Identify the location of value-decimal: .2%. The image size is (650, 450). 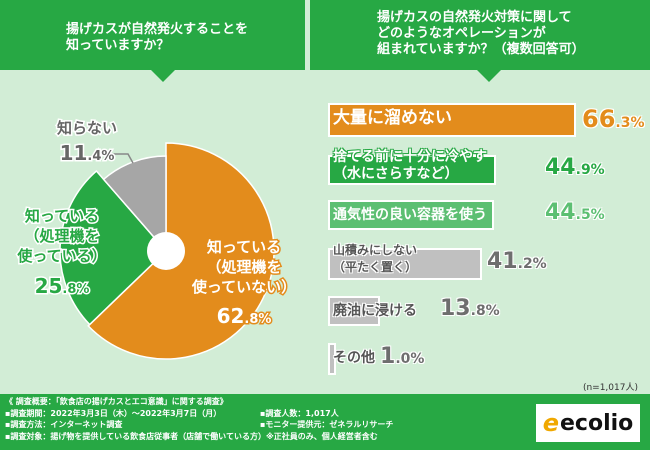
(532, 264).